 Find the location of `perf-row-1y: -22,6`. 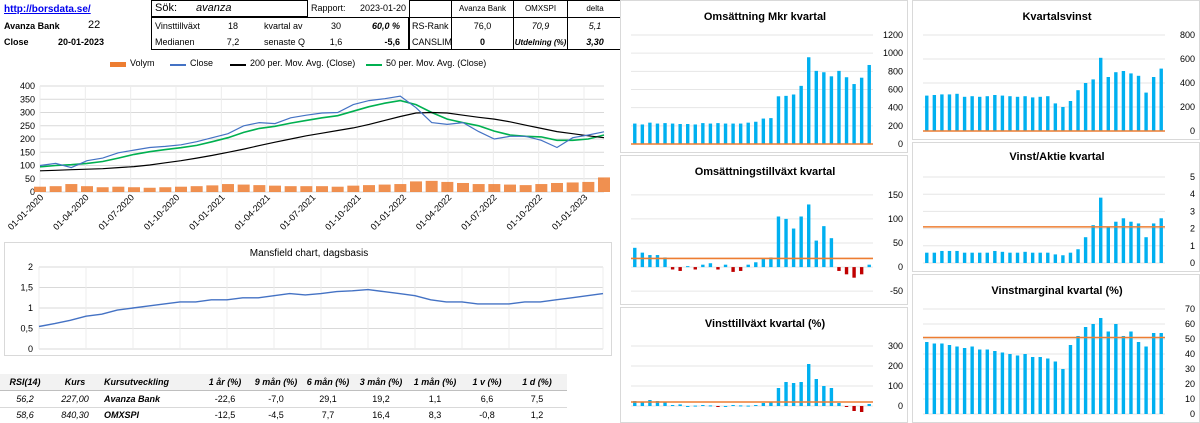

perf-row-1y: -22,6 is located at coordinates (225, 399).